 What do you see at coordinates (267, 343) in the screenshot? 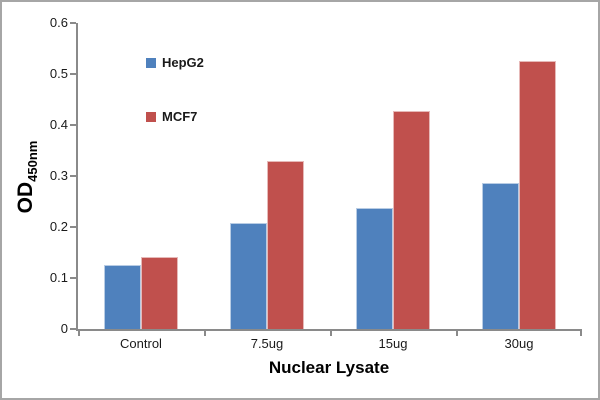
I see `x-category-label-75ug: 7.5ug` at bounding box center [267, 343].